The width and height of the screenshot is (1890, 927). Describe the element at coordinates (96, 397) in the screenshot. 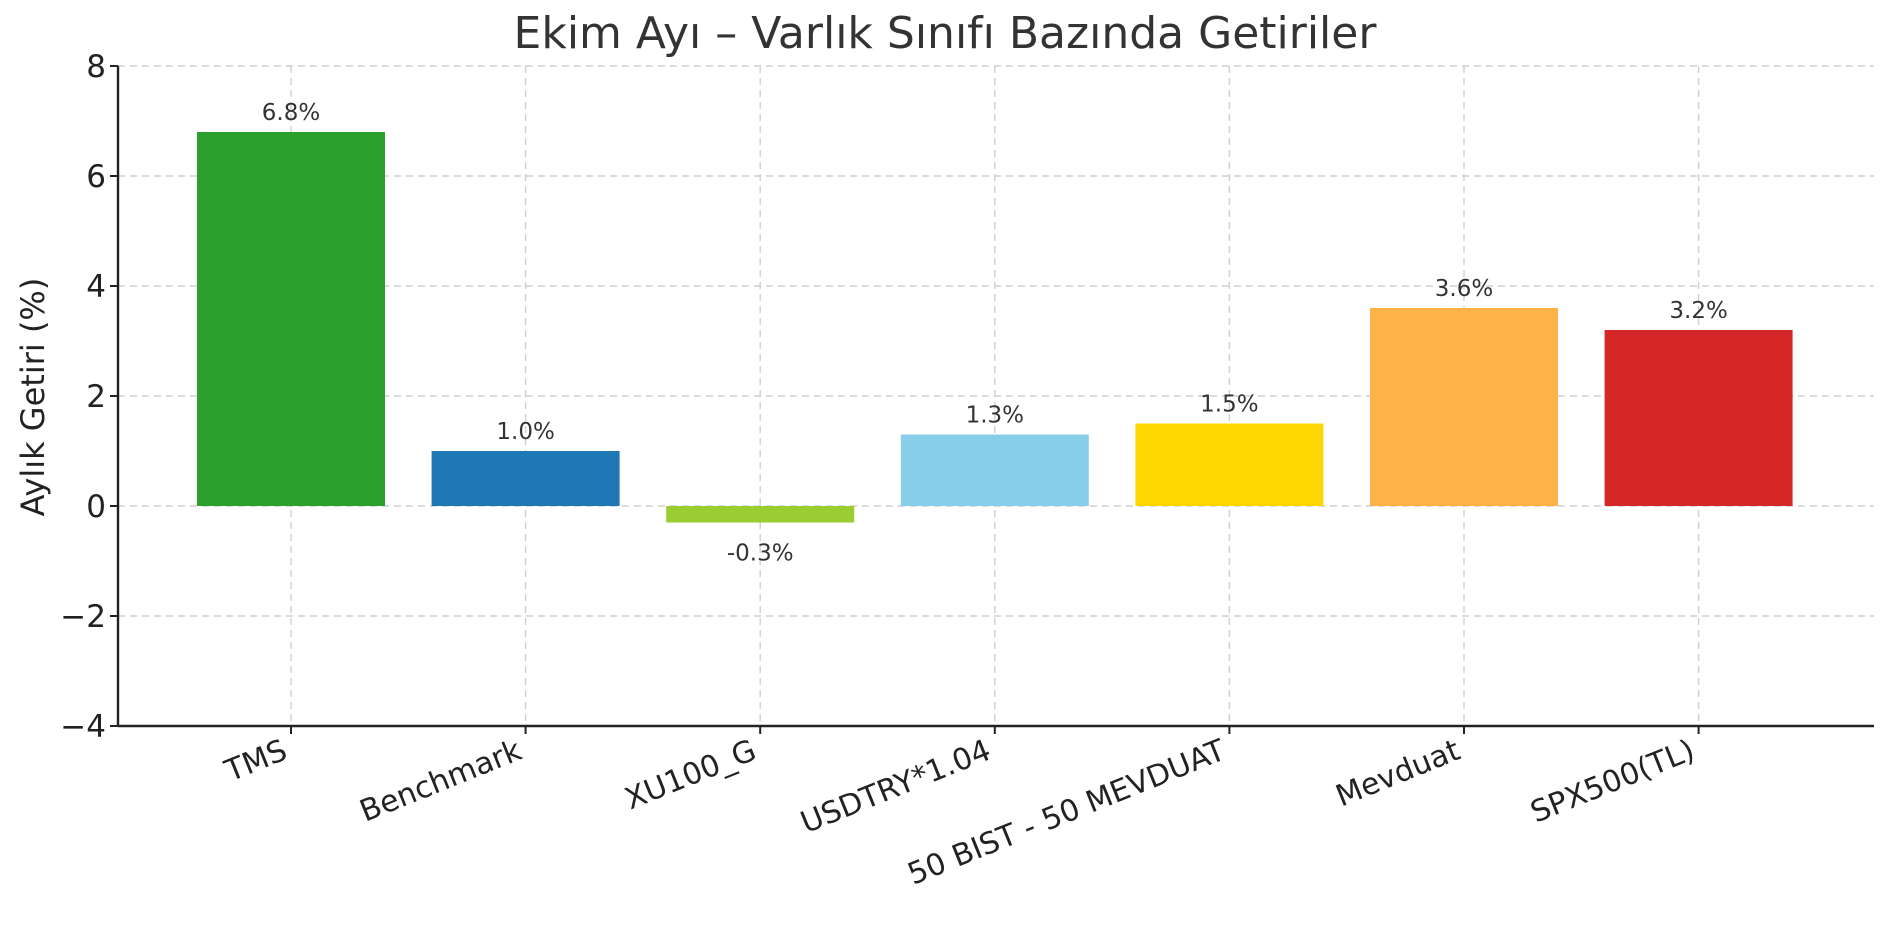

I see `y-tick-label: 2` at that location.